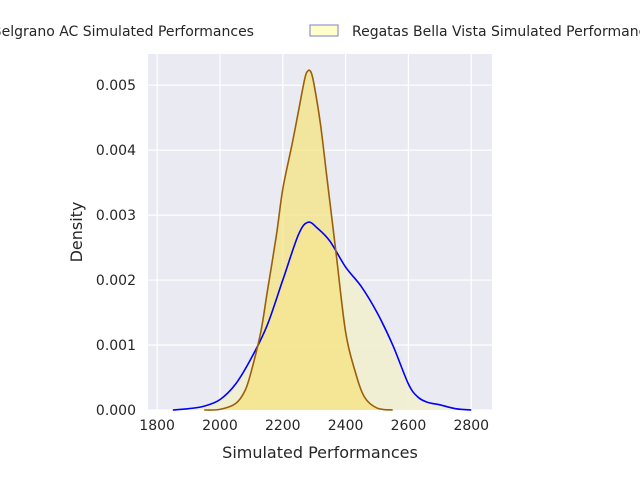 The image size is (640, 480). What do you see at coordinates (324, 30) in the screenshot?
I see `legend-swatch-regatas` at bounding box center [324, 30].